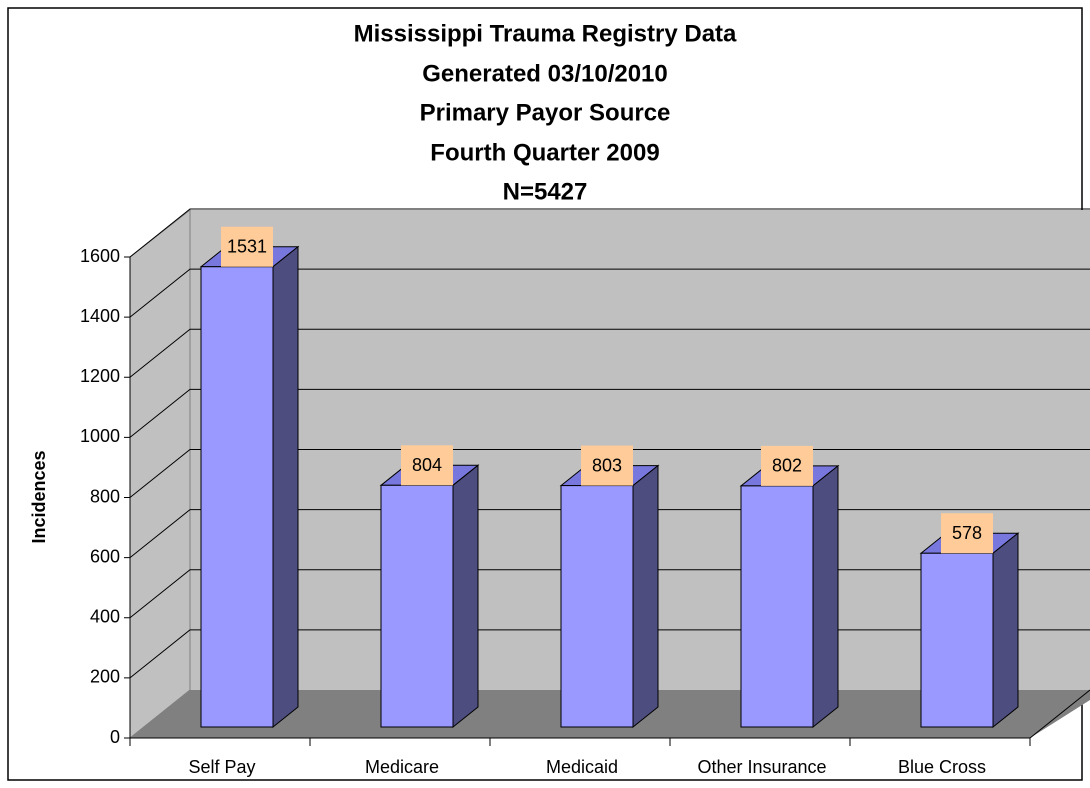 The width and height of the screenshot is (1090, 788). What do you see at coordinates (105, 496) in the screenshot?
I see `y-tick-label: 800` at bounding box center [105, 496].